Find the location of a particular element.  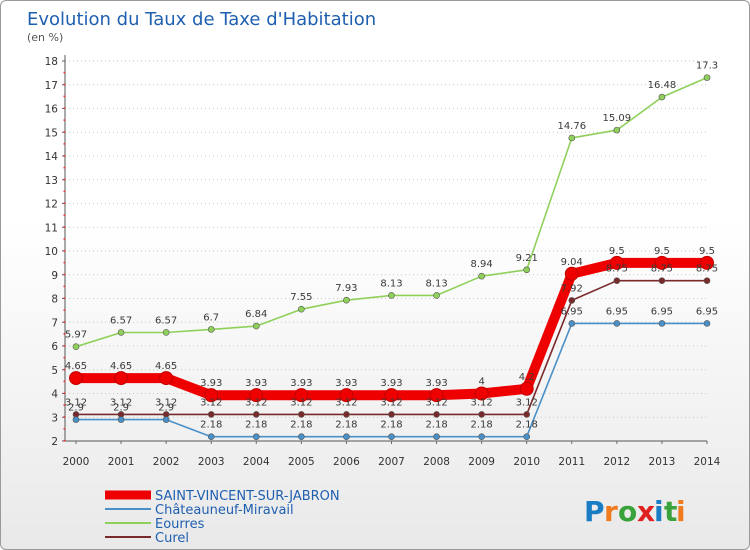

logo-letter: x is located at coordinates (646, 511).